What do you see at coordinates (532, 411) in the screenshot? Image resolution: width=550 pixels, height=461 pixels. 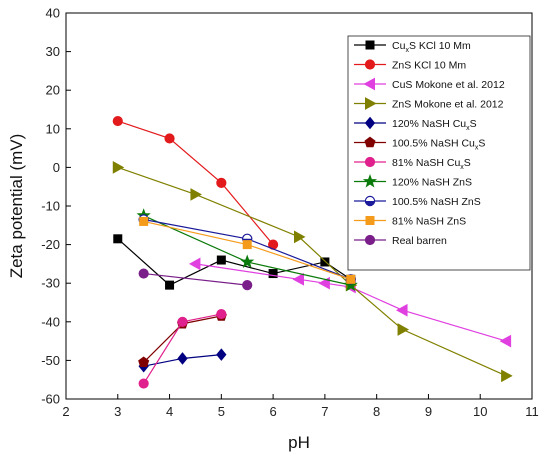 I see `x-tick-label: 11` at bounding box center [532, 411].